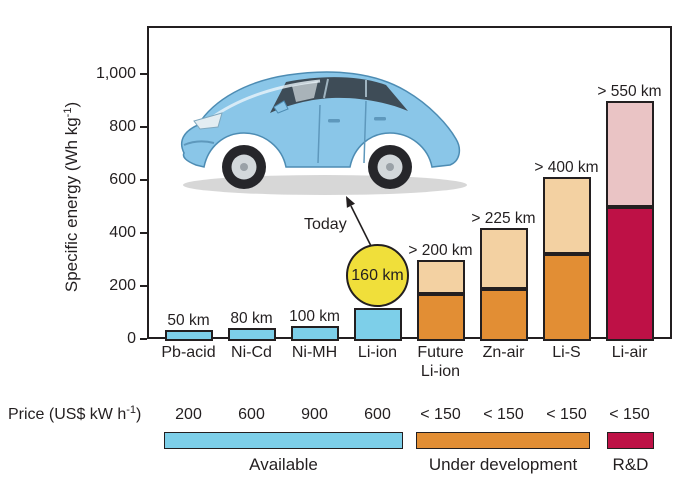  I want to click on category-label-pb-acid: Pb-acid, so click(188, 352).